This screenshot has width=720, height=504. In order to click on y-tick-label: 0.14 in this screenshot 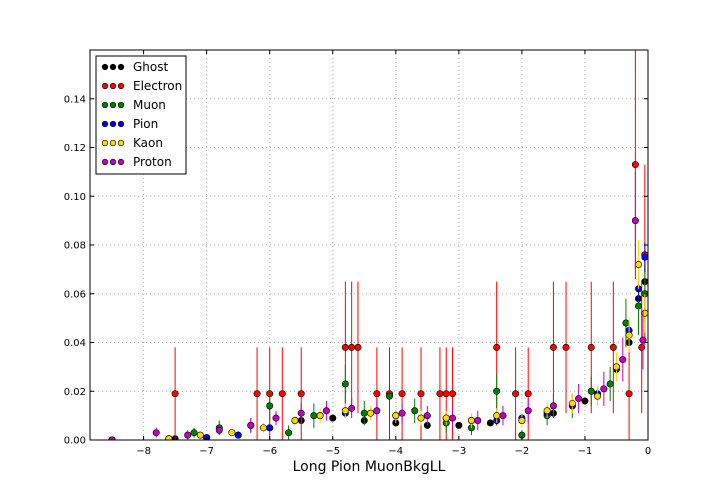, I will do `click(75, 99)`.